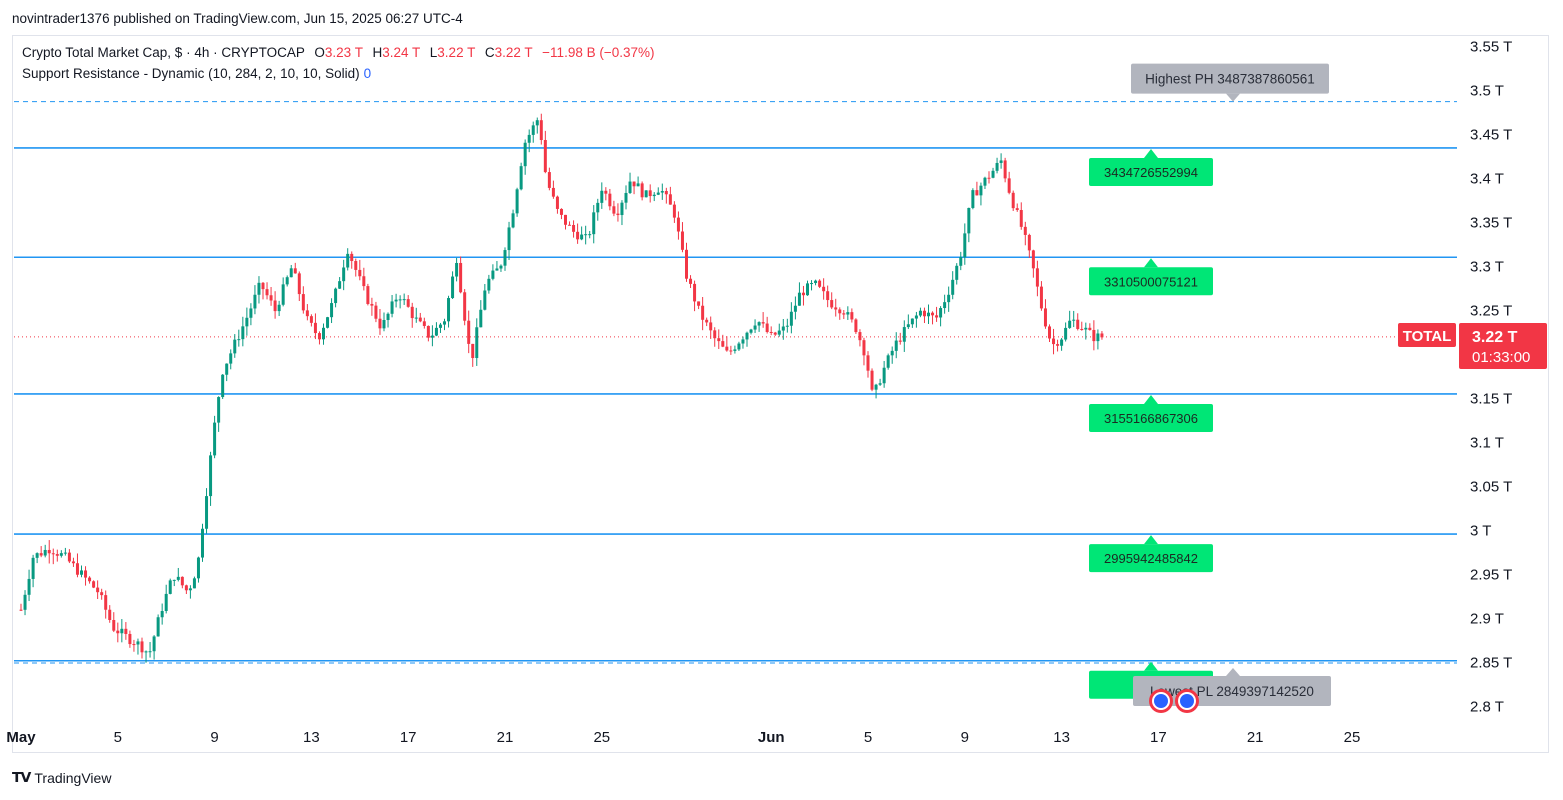 The height and width of the screenshot is (800, 1563). What do you see at coordinates (456, 52) in the screenshot?
I see `low-value: 3.22 T` at bounding box center [456, 52].